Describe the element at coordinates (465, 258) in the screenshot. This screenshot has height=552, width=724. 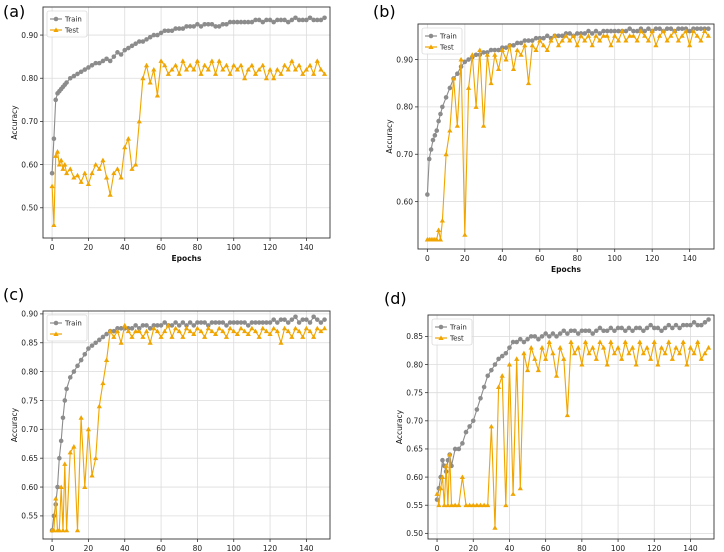
I see `x-tick-label: 20` at that location.